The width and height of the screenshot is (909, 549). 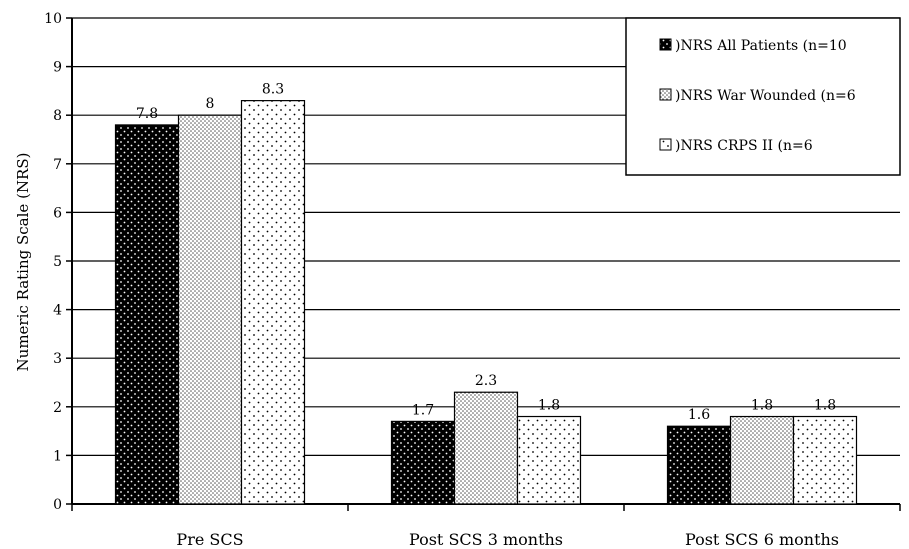 I want to click on x-category-label: Post SCS 6 months, so click(x=762, y=539).